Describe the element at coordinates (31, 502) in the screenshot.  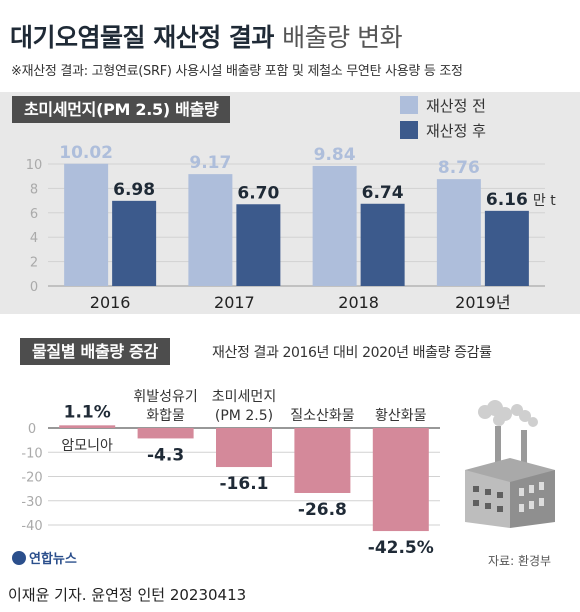
I see `bottom-y-tick-label: -30` at that location.